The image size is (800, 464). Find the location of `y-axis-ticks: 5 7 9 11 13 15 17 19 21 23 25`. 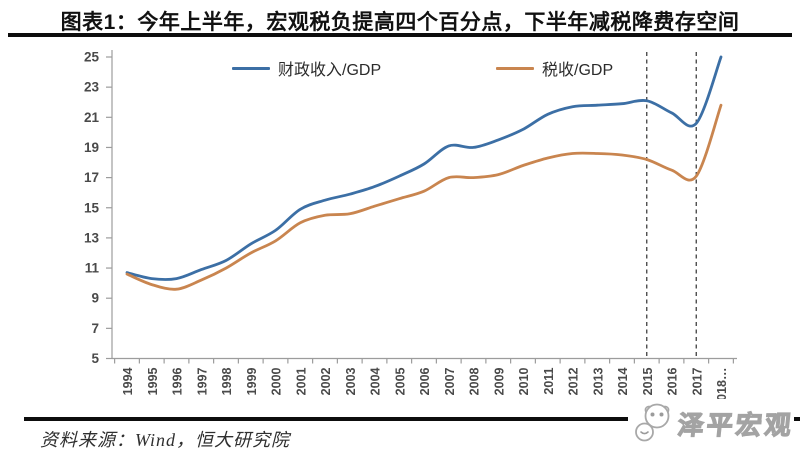

y-axis-ticks: 5 7 9 11 13 15 17 19 21 23 25 is located at coordinates (98, 208).